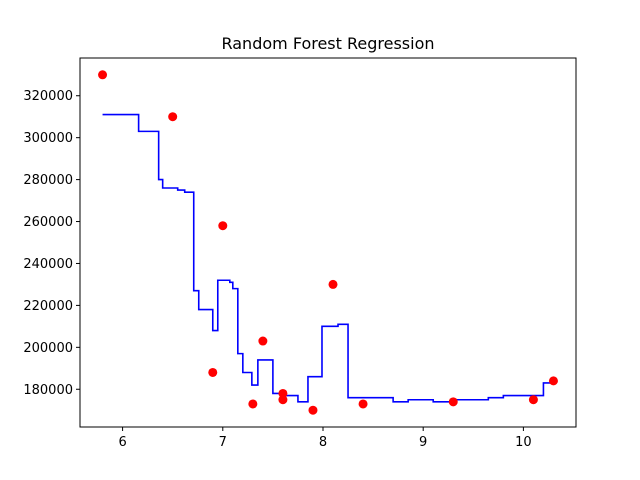  What do you see at coordinates (48, 180) in the screenshot?
I see `y-tick-label: 280000` at bounding box center [48, 180].